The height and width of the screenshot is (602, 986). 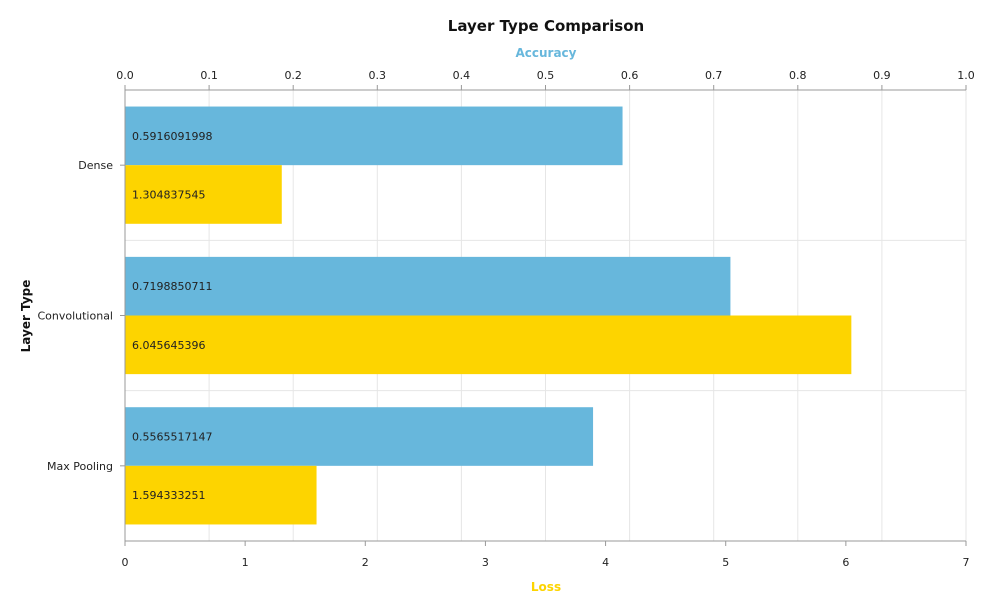 I want to click on bottom-tick-label: 3, so click(x=485, y=562).